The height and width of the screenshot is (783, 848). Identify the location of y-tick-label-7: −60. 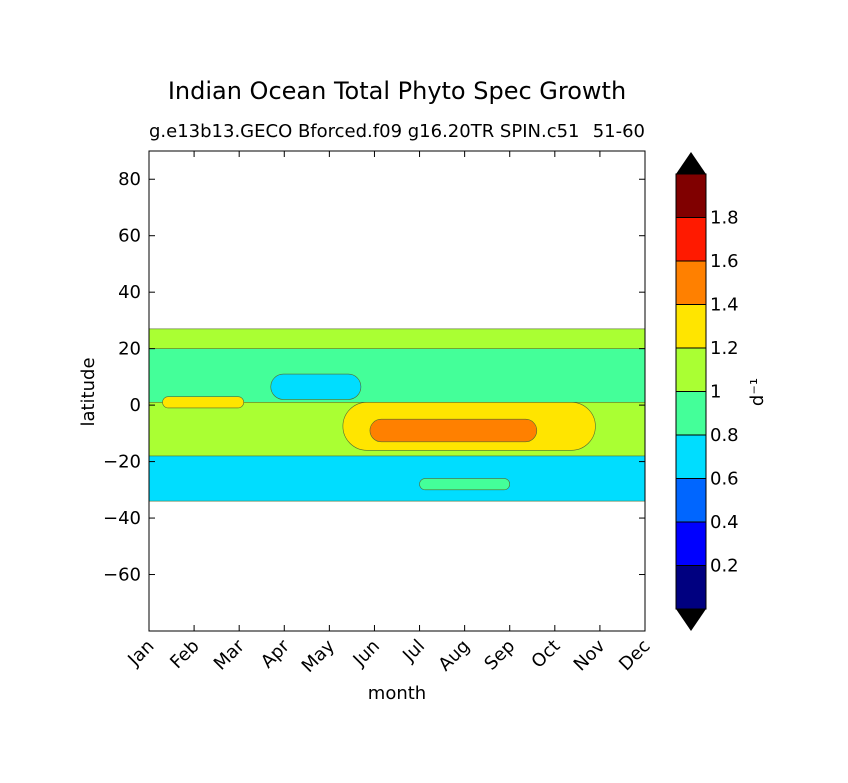
(122, 575).